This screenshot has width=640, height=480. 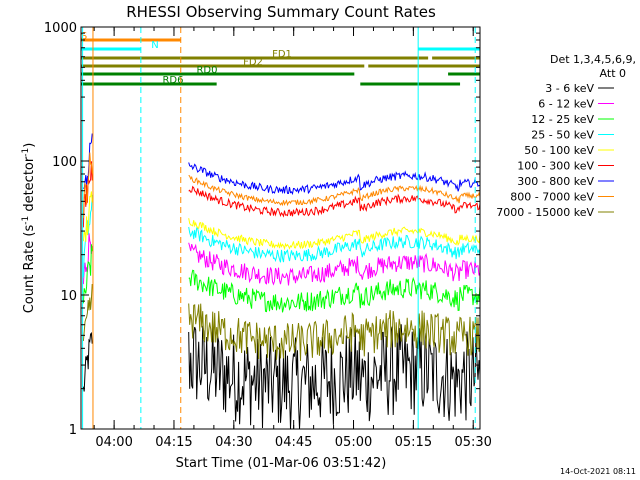 I want to click on legend-entry-label: 300 - 800 keV, so click(x=555, y=181).